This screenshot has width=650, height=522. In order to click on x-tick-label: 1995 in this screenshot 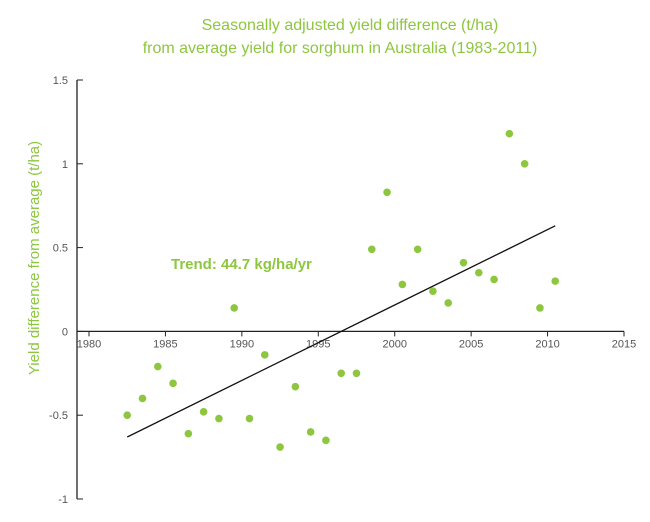, I will do `click(318, 344)`.